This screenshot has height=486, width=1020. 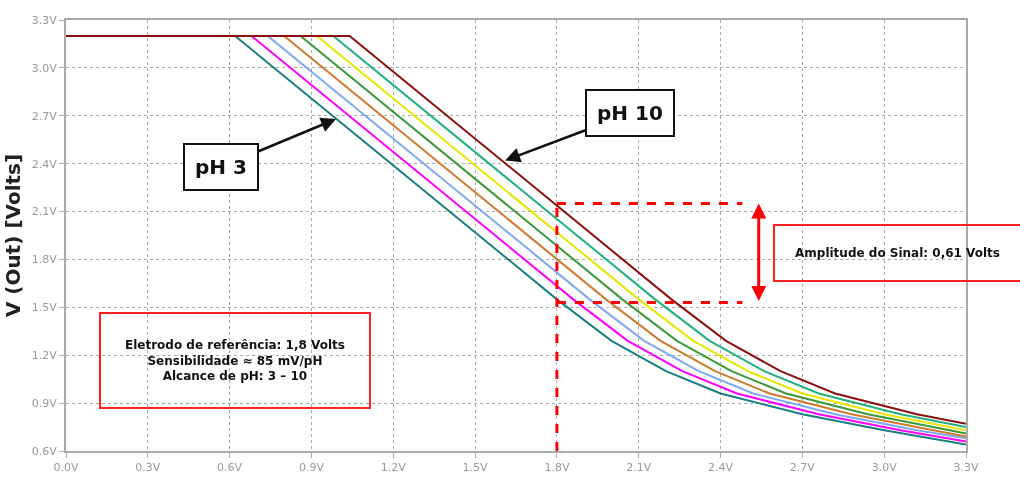 I want to click on annotation: Amplitude do Sinal: 0,61 Volts, so click(x=897, y=253).